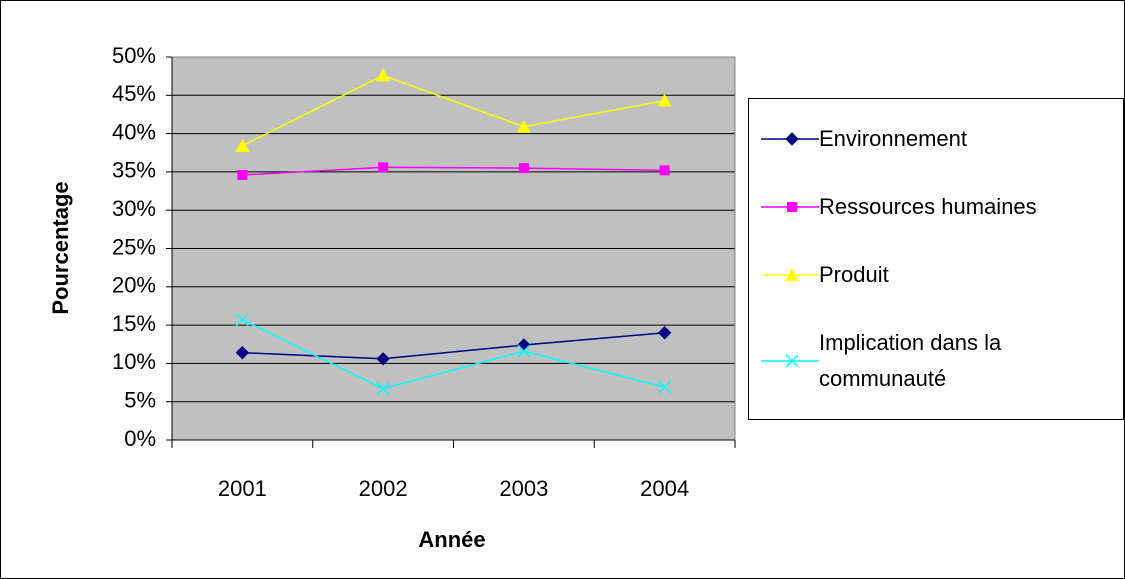 The image size is (1125, 579). What do you see at coordinates (140, 400) in the screenshot?
I see `y-tick-label: 5%` at bounding box center [140, 400].